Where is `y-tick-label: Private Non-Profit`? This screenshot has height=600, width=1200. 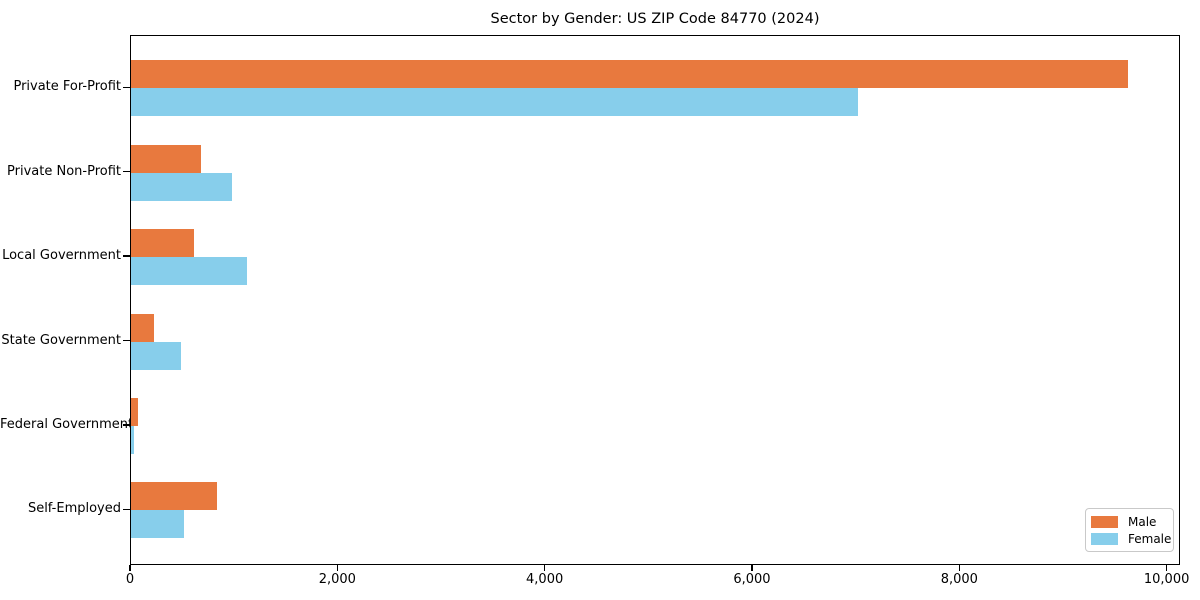
y-tick-label: Private Non-Profit is located at coordinates (64, 171).